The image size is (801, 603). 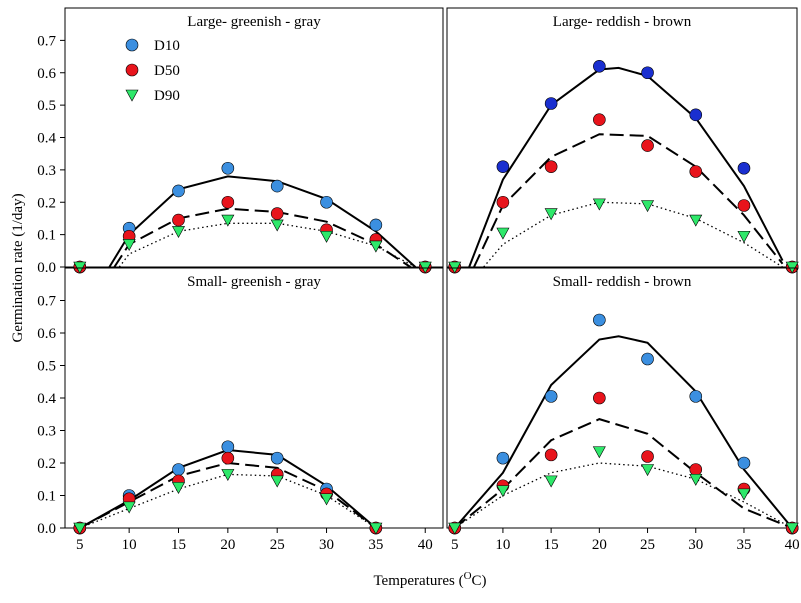 What do you see at coordinates (46, 464) in the screenshot?
I see `y-tick-label: 0.2` at bounding box center [46, 464].